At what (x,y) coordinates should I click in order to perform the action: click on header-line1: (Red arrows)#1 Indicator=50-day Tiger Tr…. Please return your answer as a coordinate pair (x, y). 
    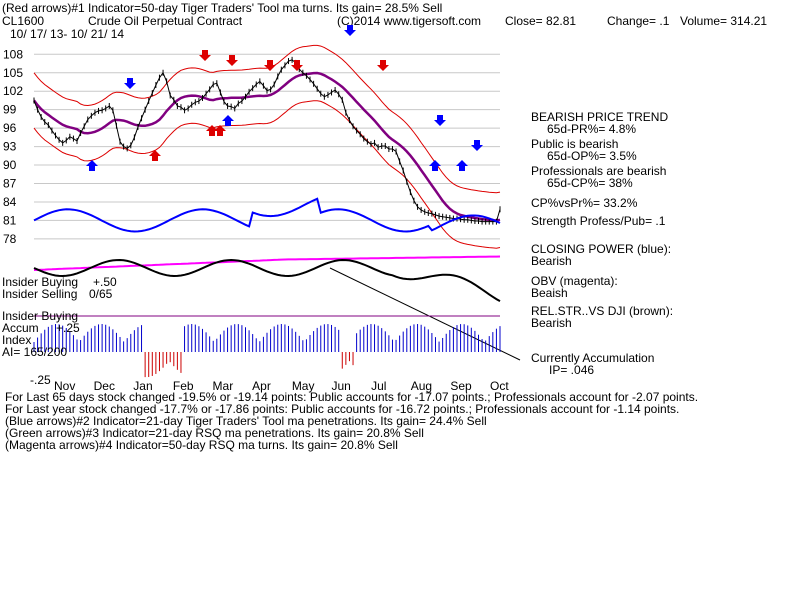
    Looking at the image, I should click on (222, 8).